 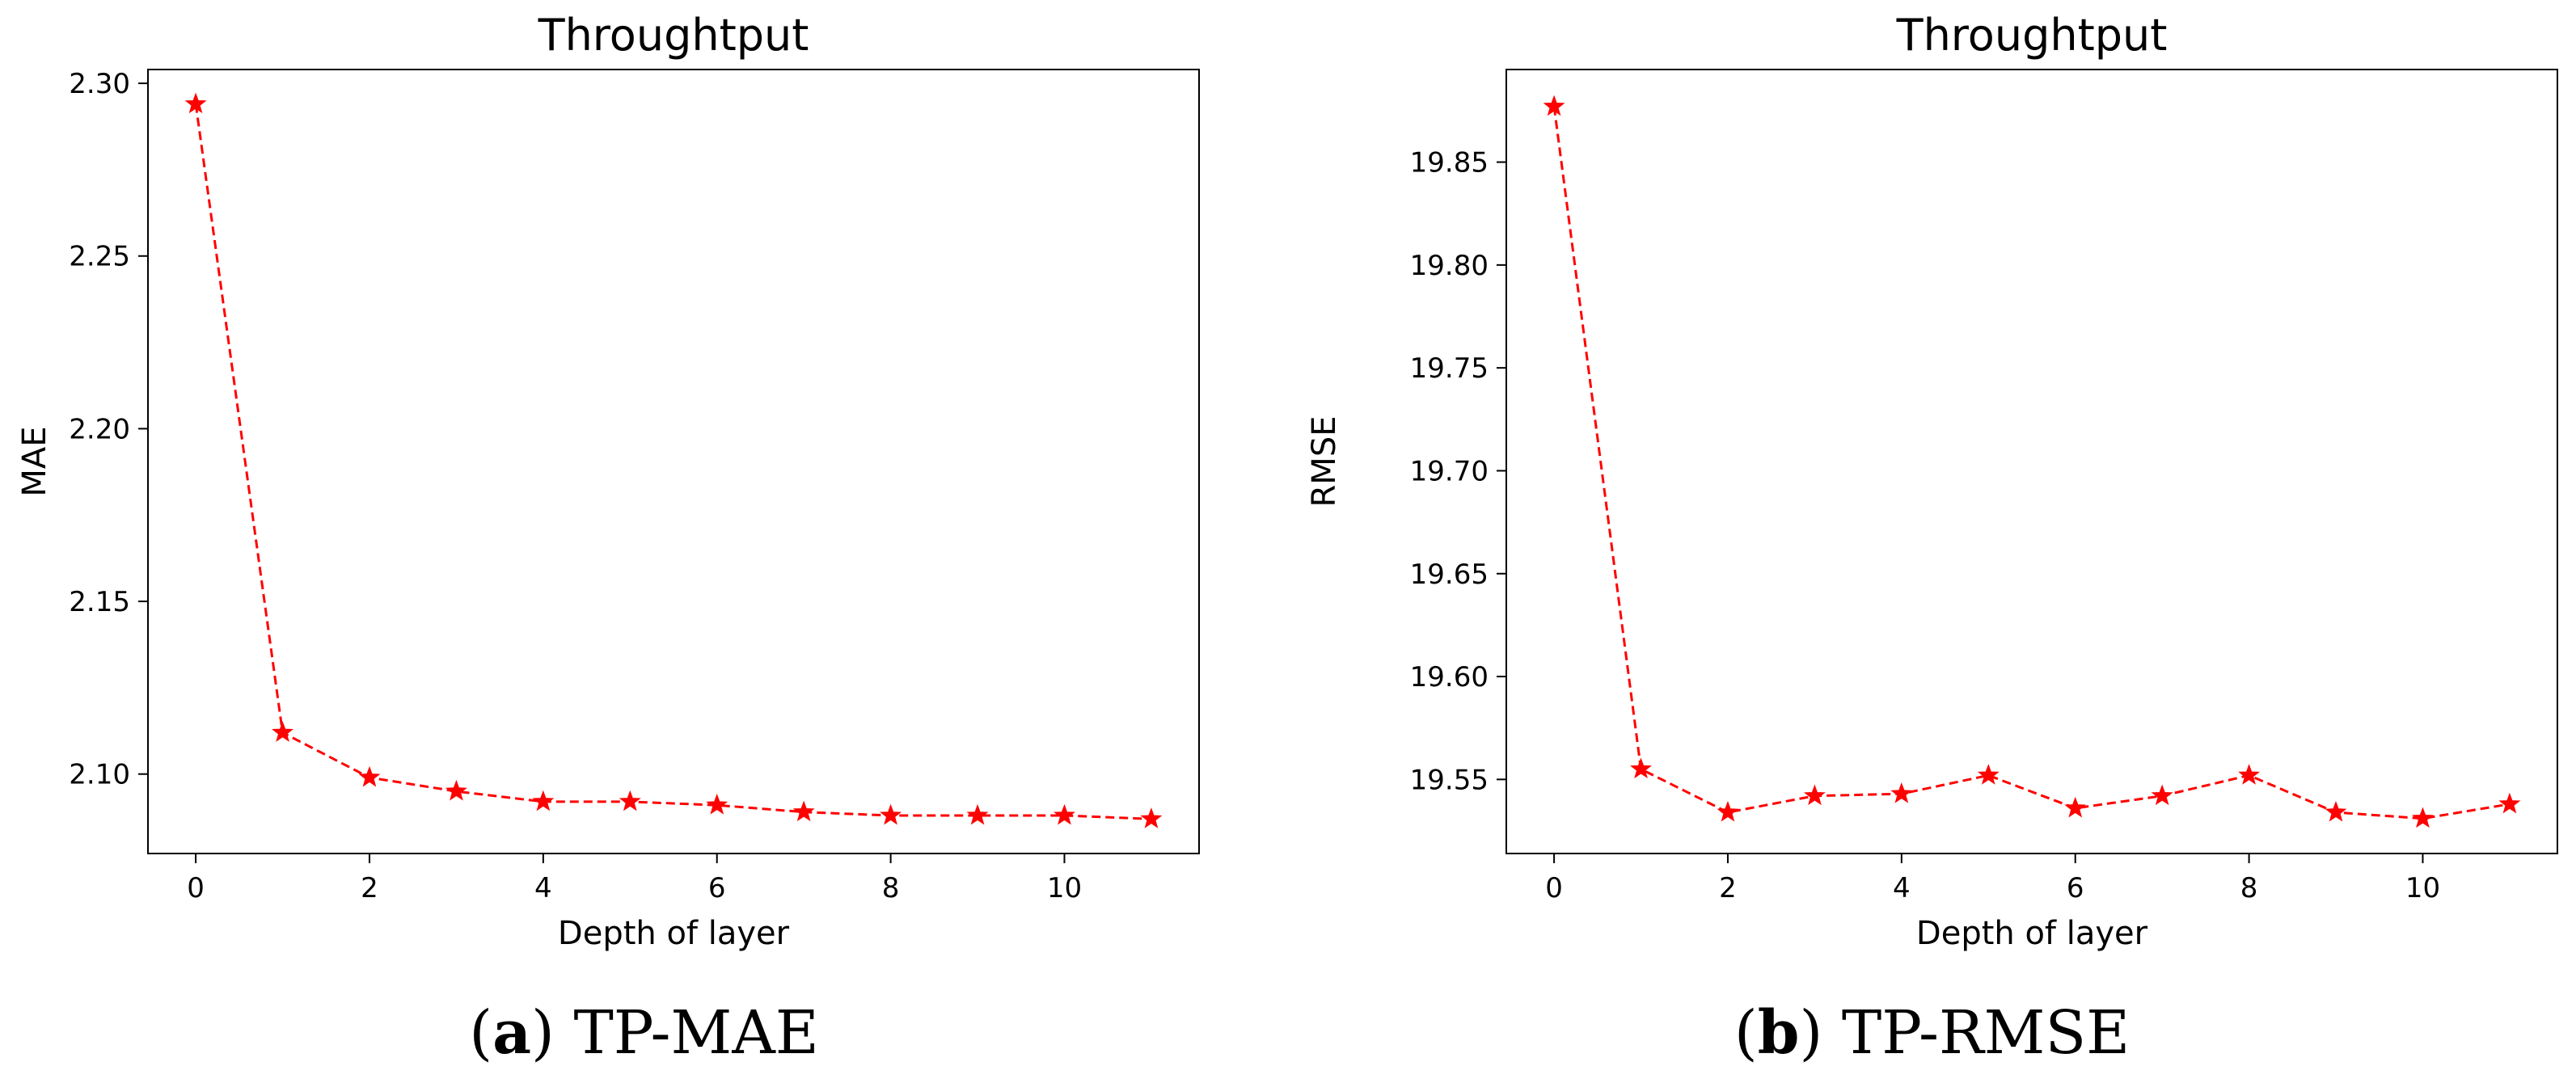 I want to click on y-tick-label-a: 2.30, so click(x=99, y=84).